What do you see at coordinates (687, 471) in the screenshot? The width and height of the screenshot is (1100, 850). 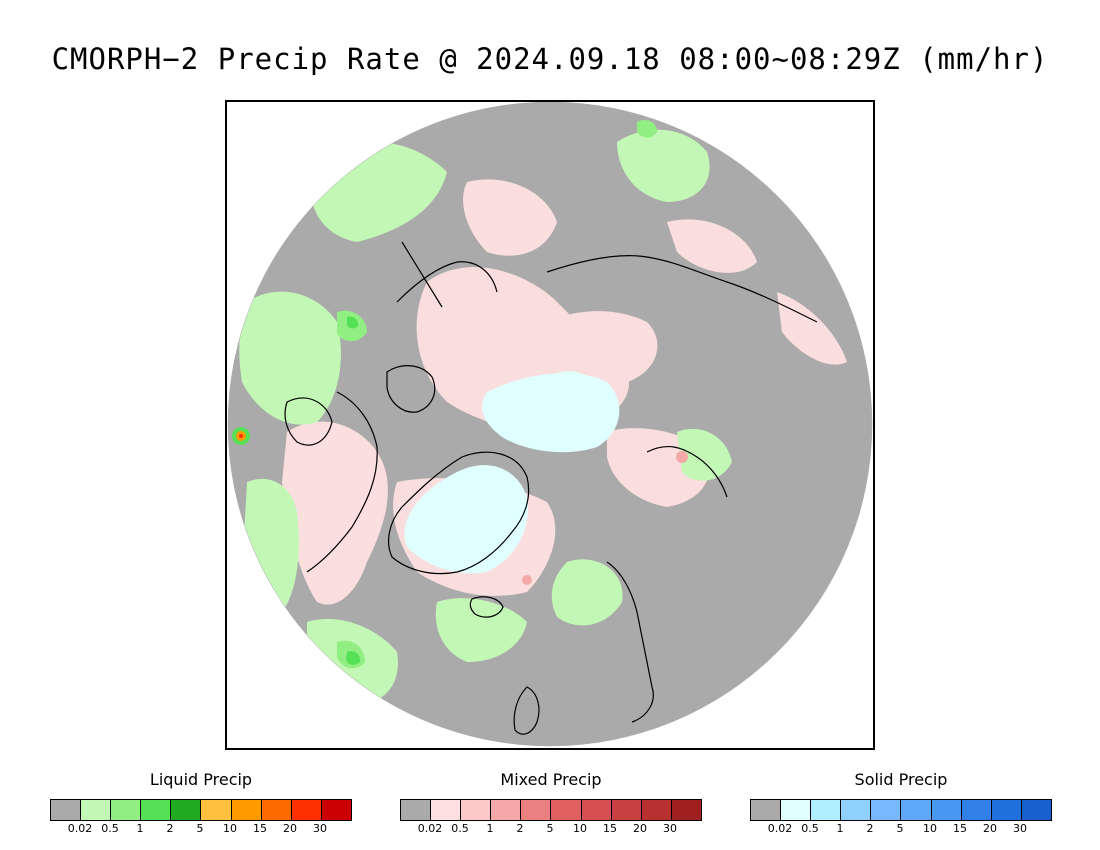 I see `russia-arctic-coast` at bounding box center [687, 471].